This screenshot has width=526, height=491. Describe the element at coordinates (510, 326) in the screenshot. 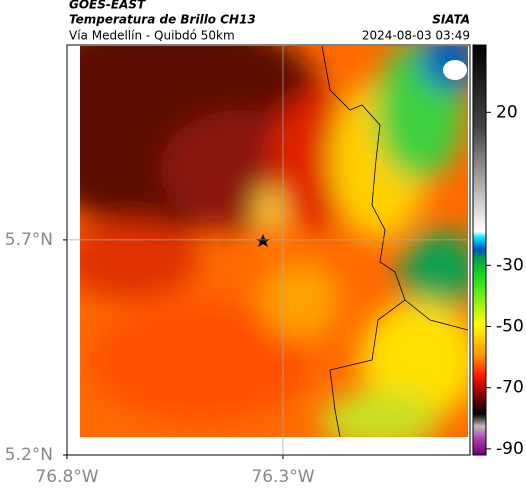

I see `colorbar-tick-label: -50` at that location.